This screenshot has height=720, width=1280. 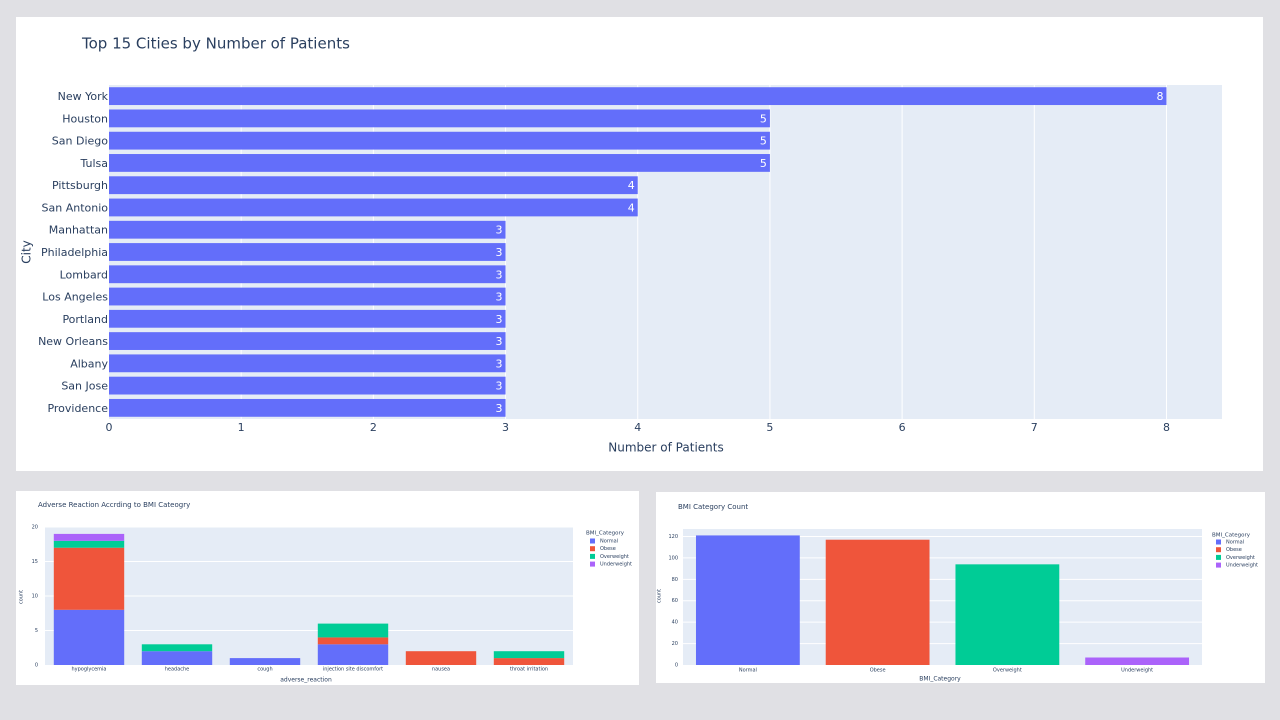 I want to click on y-tick-label: New York, so click(x=83, y=96).